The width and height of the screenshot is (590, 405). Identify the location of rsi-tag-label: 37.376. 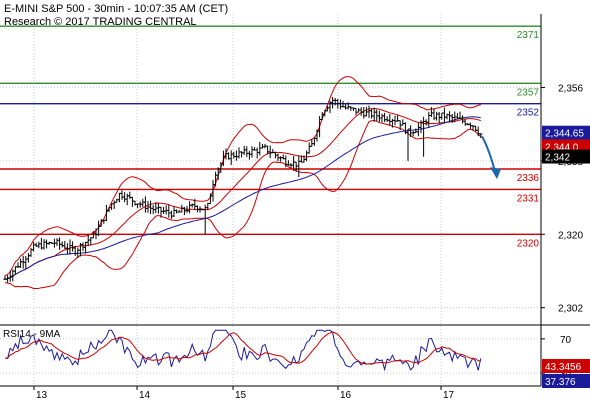
(560, 382).